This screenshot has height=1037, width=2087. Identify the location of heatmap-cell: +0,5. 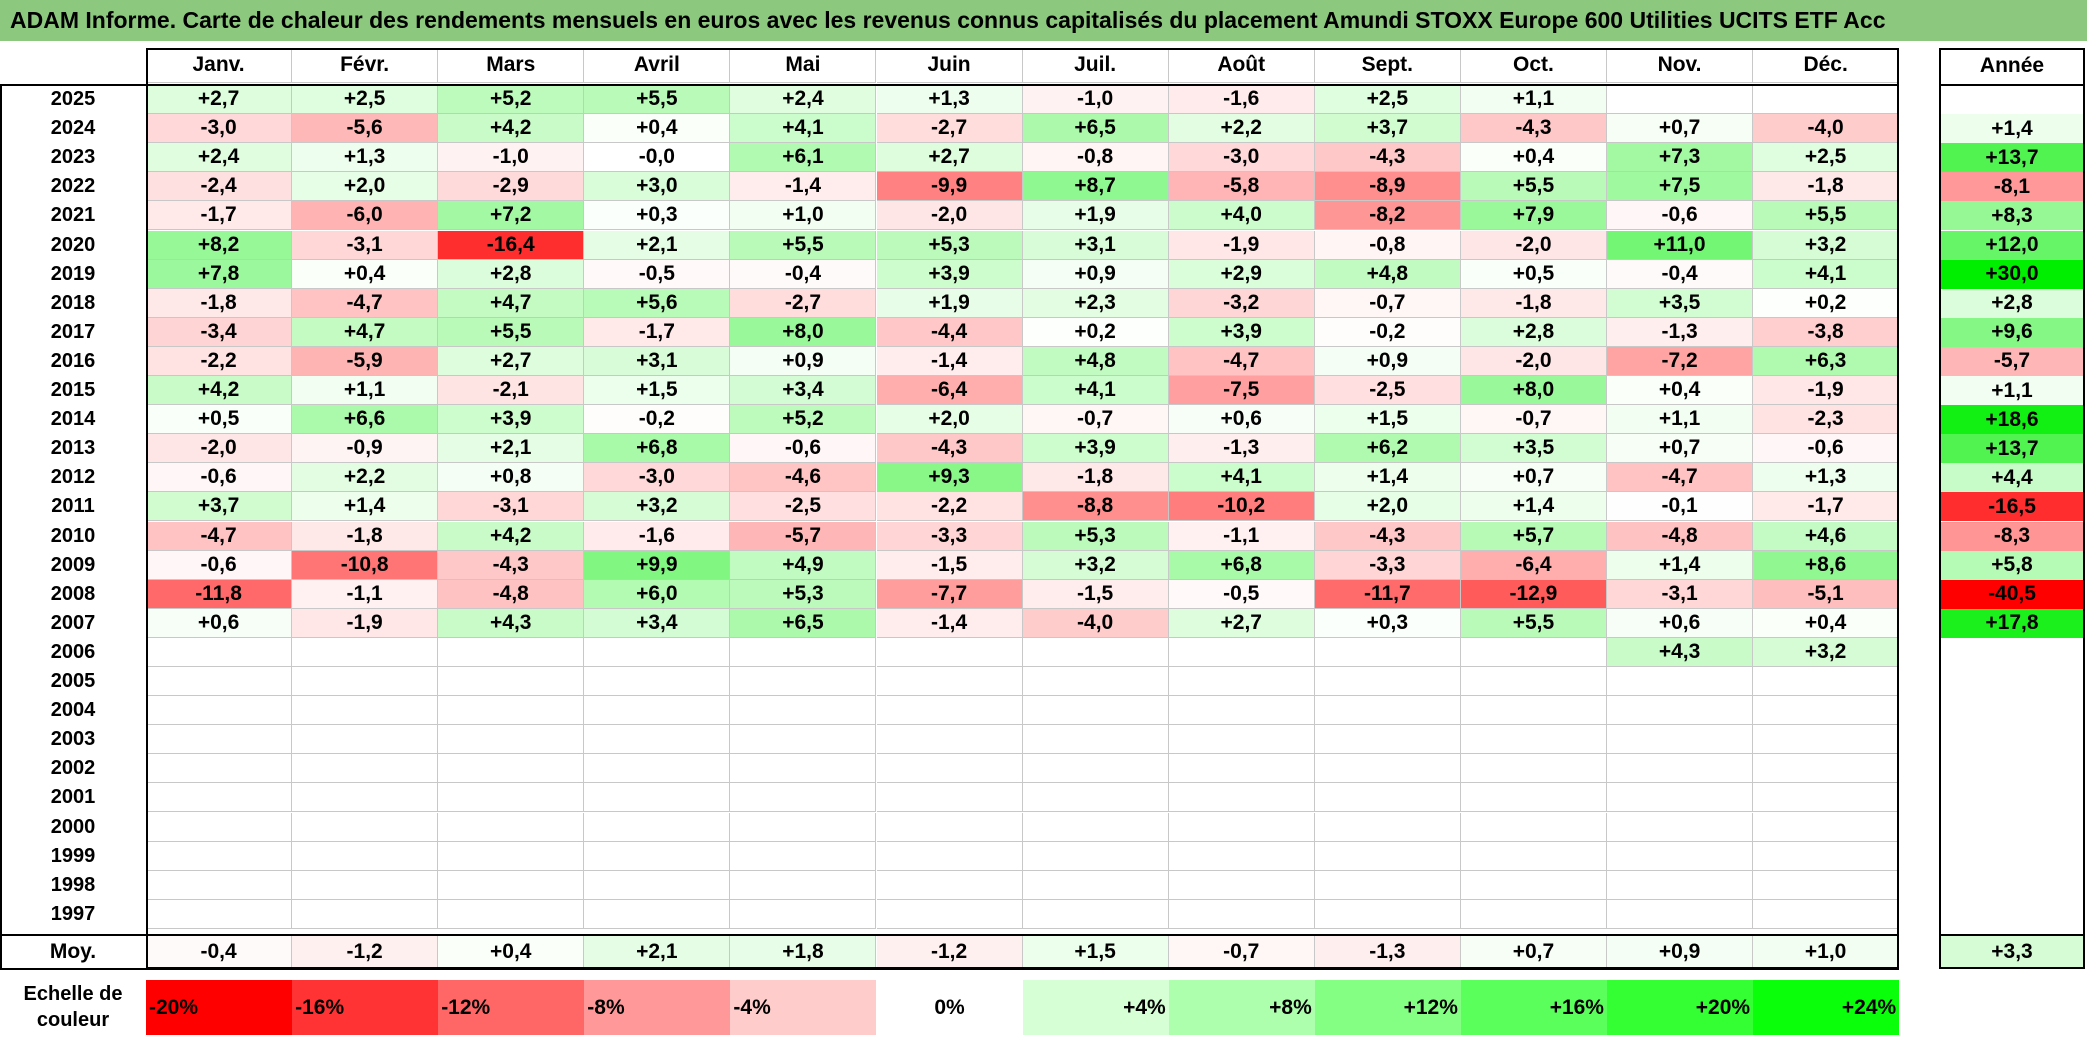
(219, 420).